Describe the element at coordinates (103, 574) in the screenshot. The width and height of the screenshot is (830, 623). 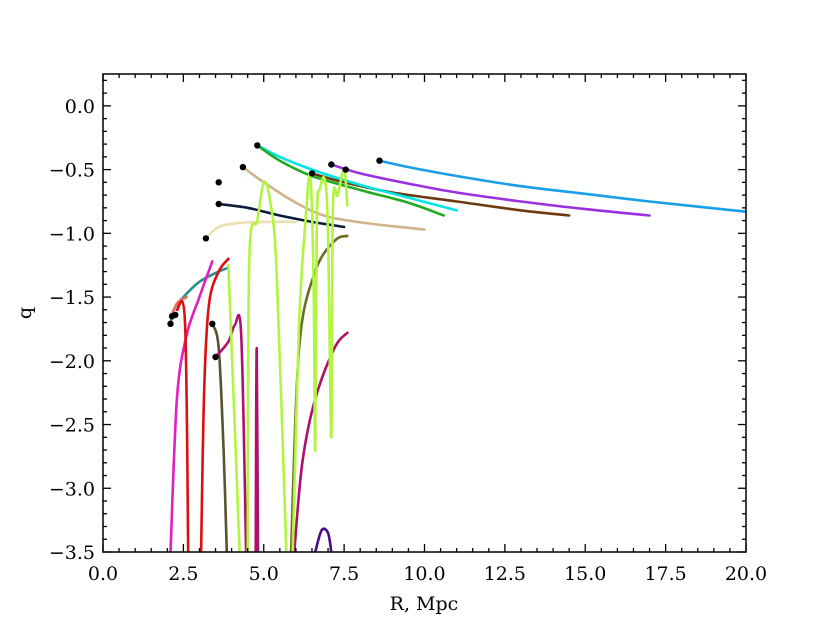
I see `x-tick-label: 0.0` at that location.